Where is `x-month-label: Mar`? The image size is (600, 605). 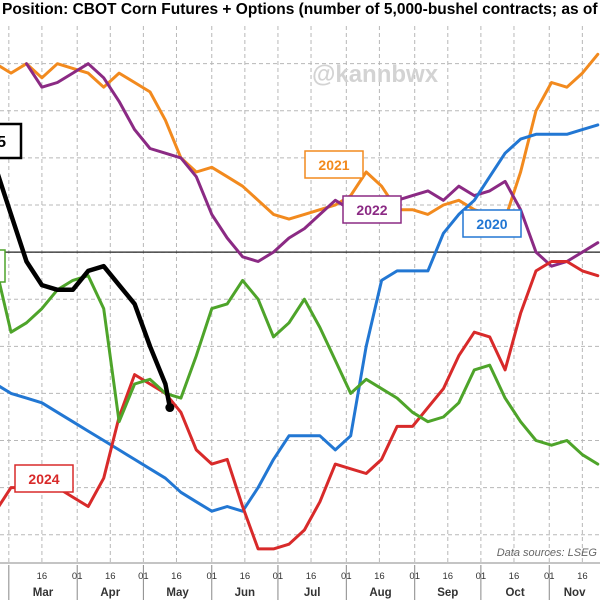
x-month-label: Mar is located at coordinates (43, 593).